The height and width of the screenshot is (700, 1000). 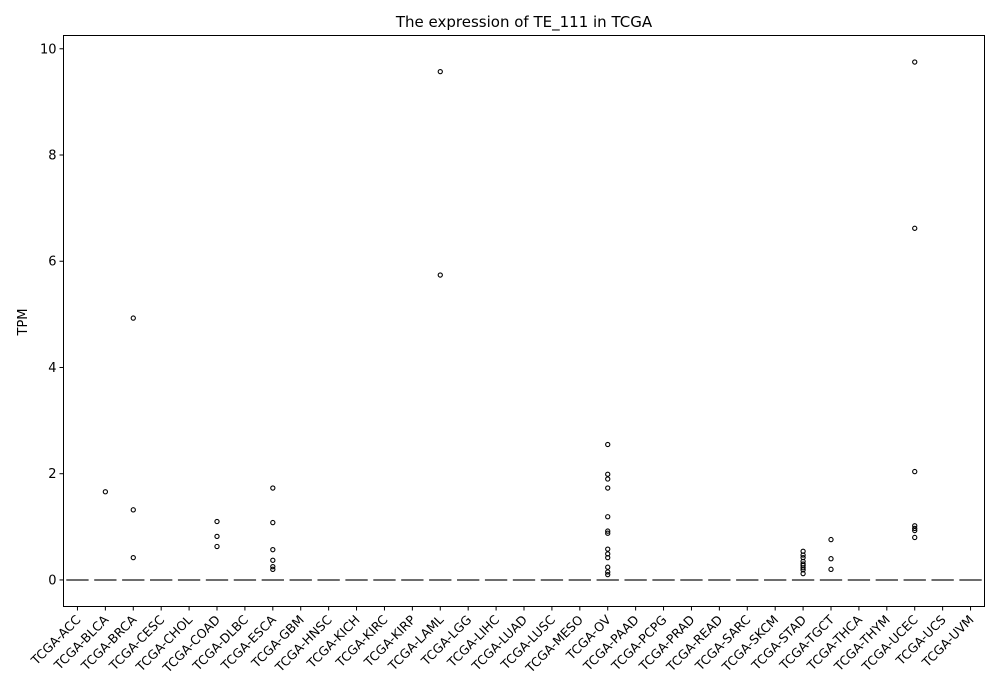 What do you see at coordinates (23, 323) in the screenshot?
I see `y-axis-label: TPM` at bounding box center [23, 323].